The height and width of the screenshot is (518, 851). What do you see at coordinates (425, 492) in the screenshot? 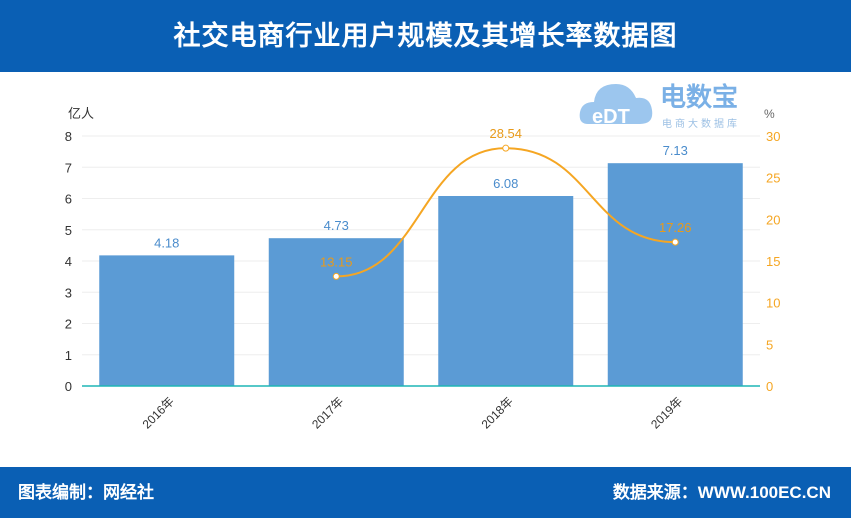
I see `footer: 图表编制：网经社 数据来源：WWW.100EC.CN` at bounding box center [425, 492].